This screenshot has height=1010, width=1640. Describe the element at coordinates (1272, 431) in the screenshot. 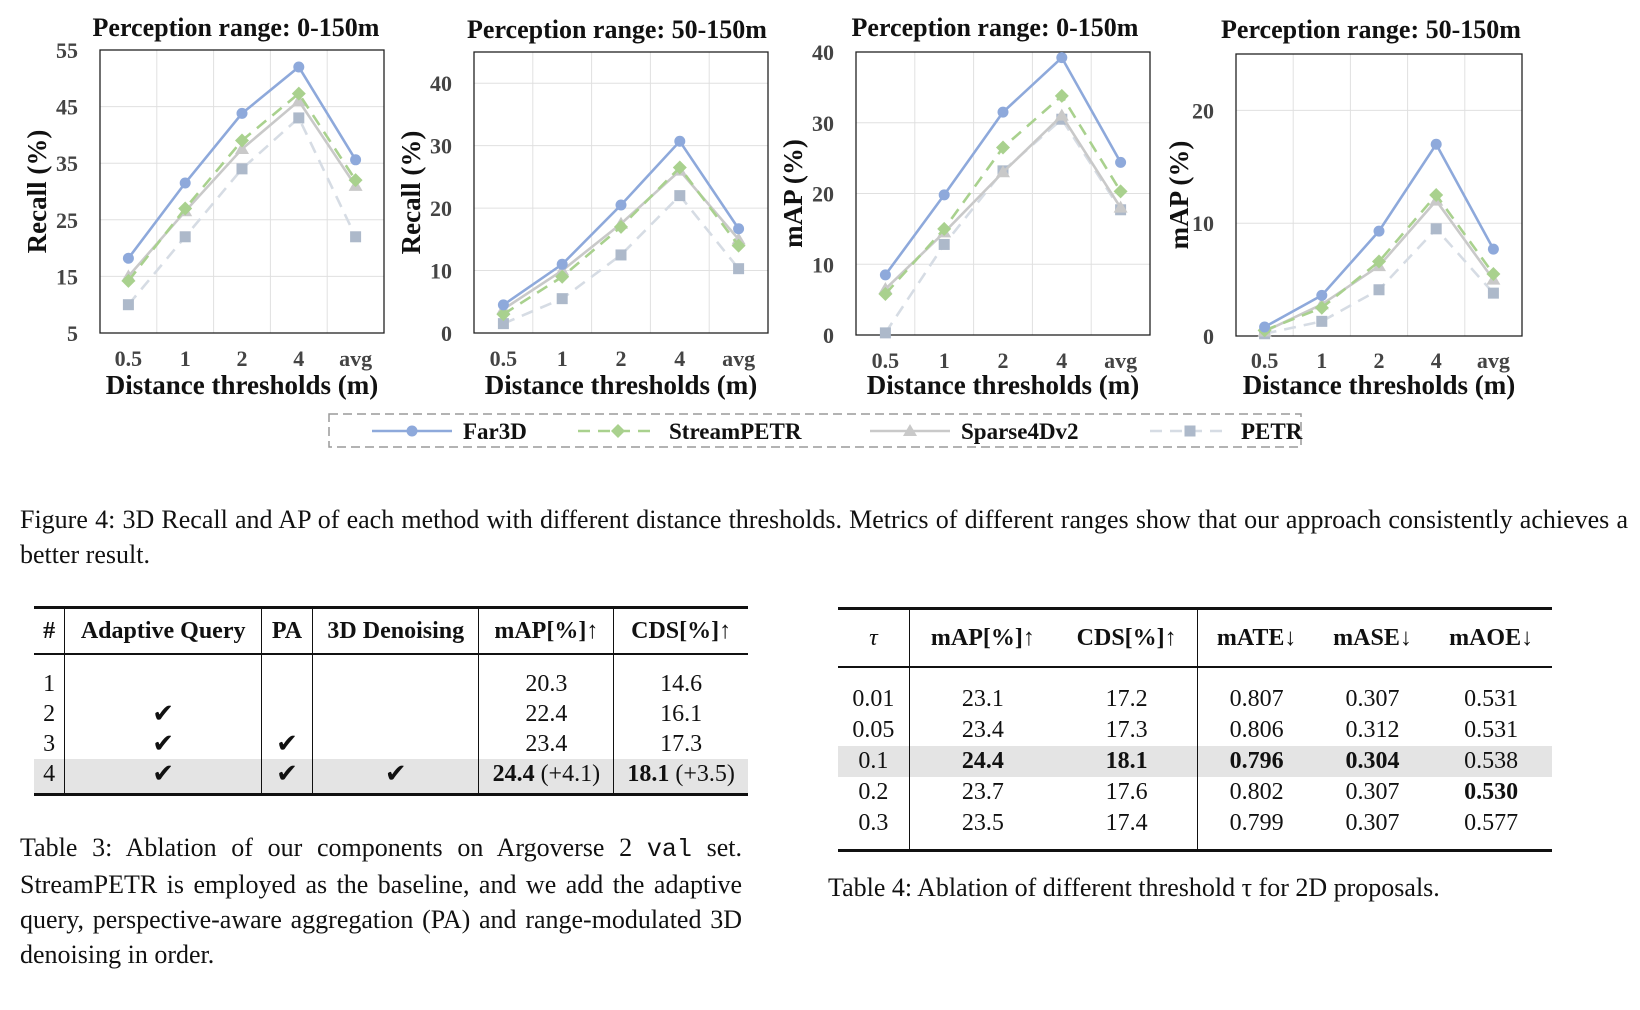

I see `legend-label: PETR` at that location.